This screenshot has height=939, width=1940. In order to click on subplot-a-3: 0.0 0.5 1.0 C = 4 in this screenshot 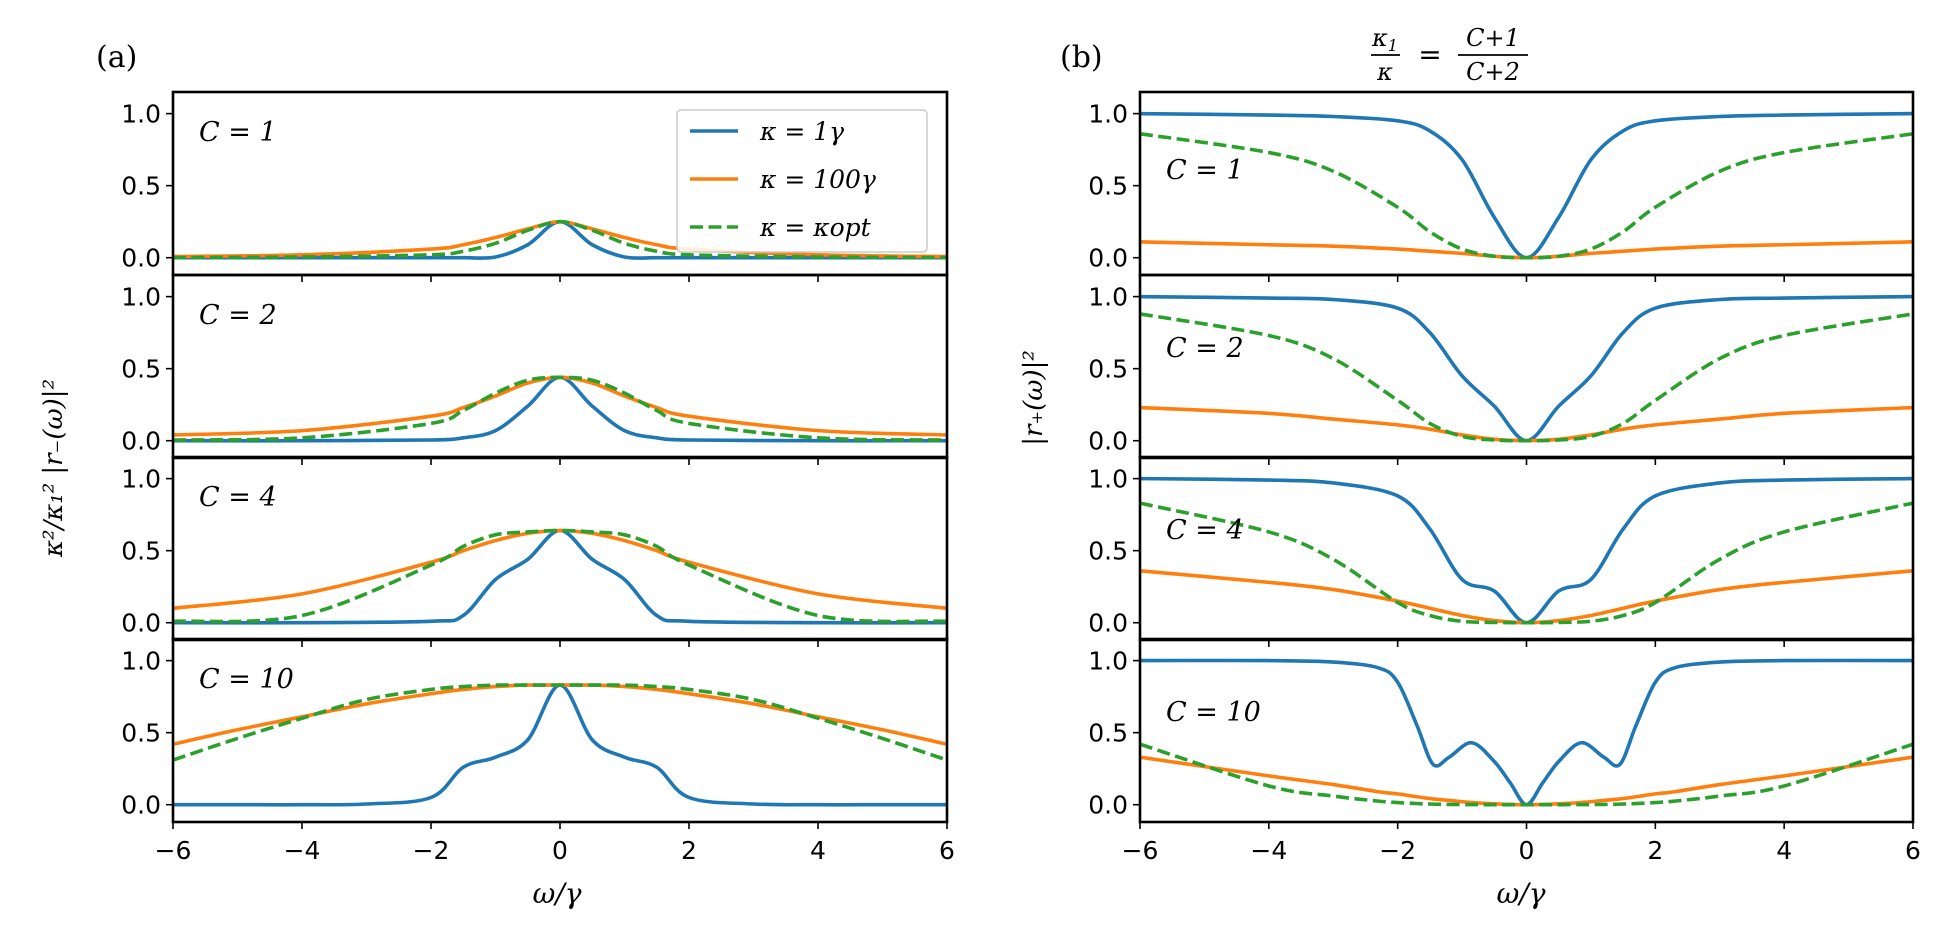, I will do `click(535, 551)`.